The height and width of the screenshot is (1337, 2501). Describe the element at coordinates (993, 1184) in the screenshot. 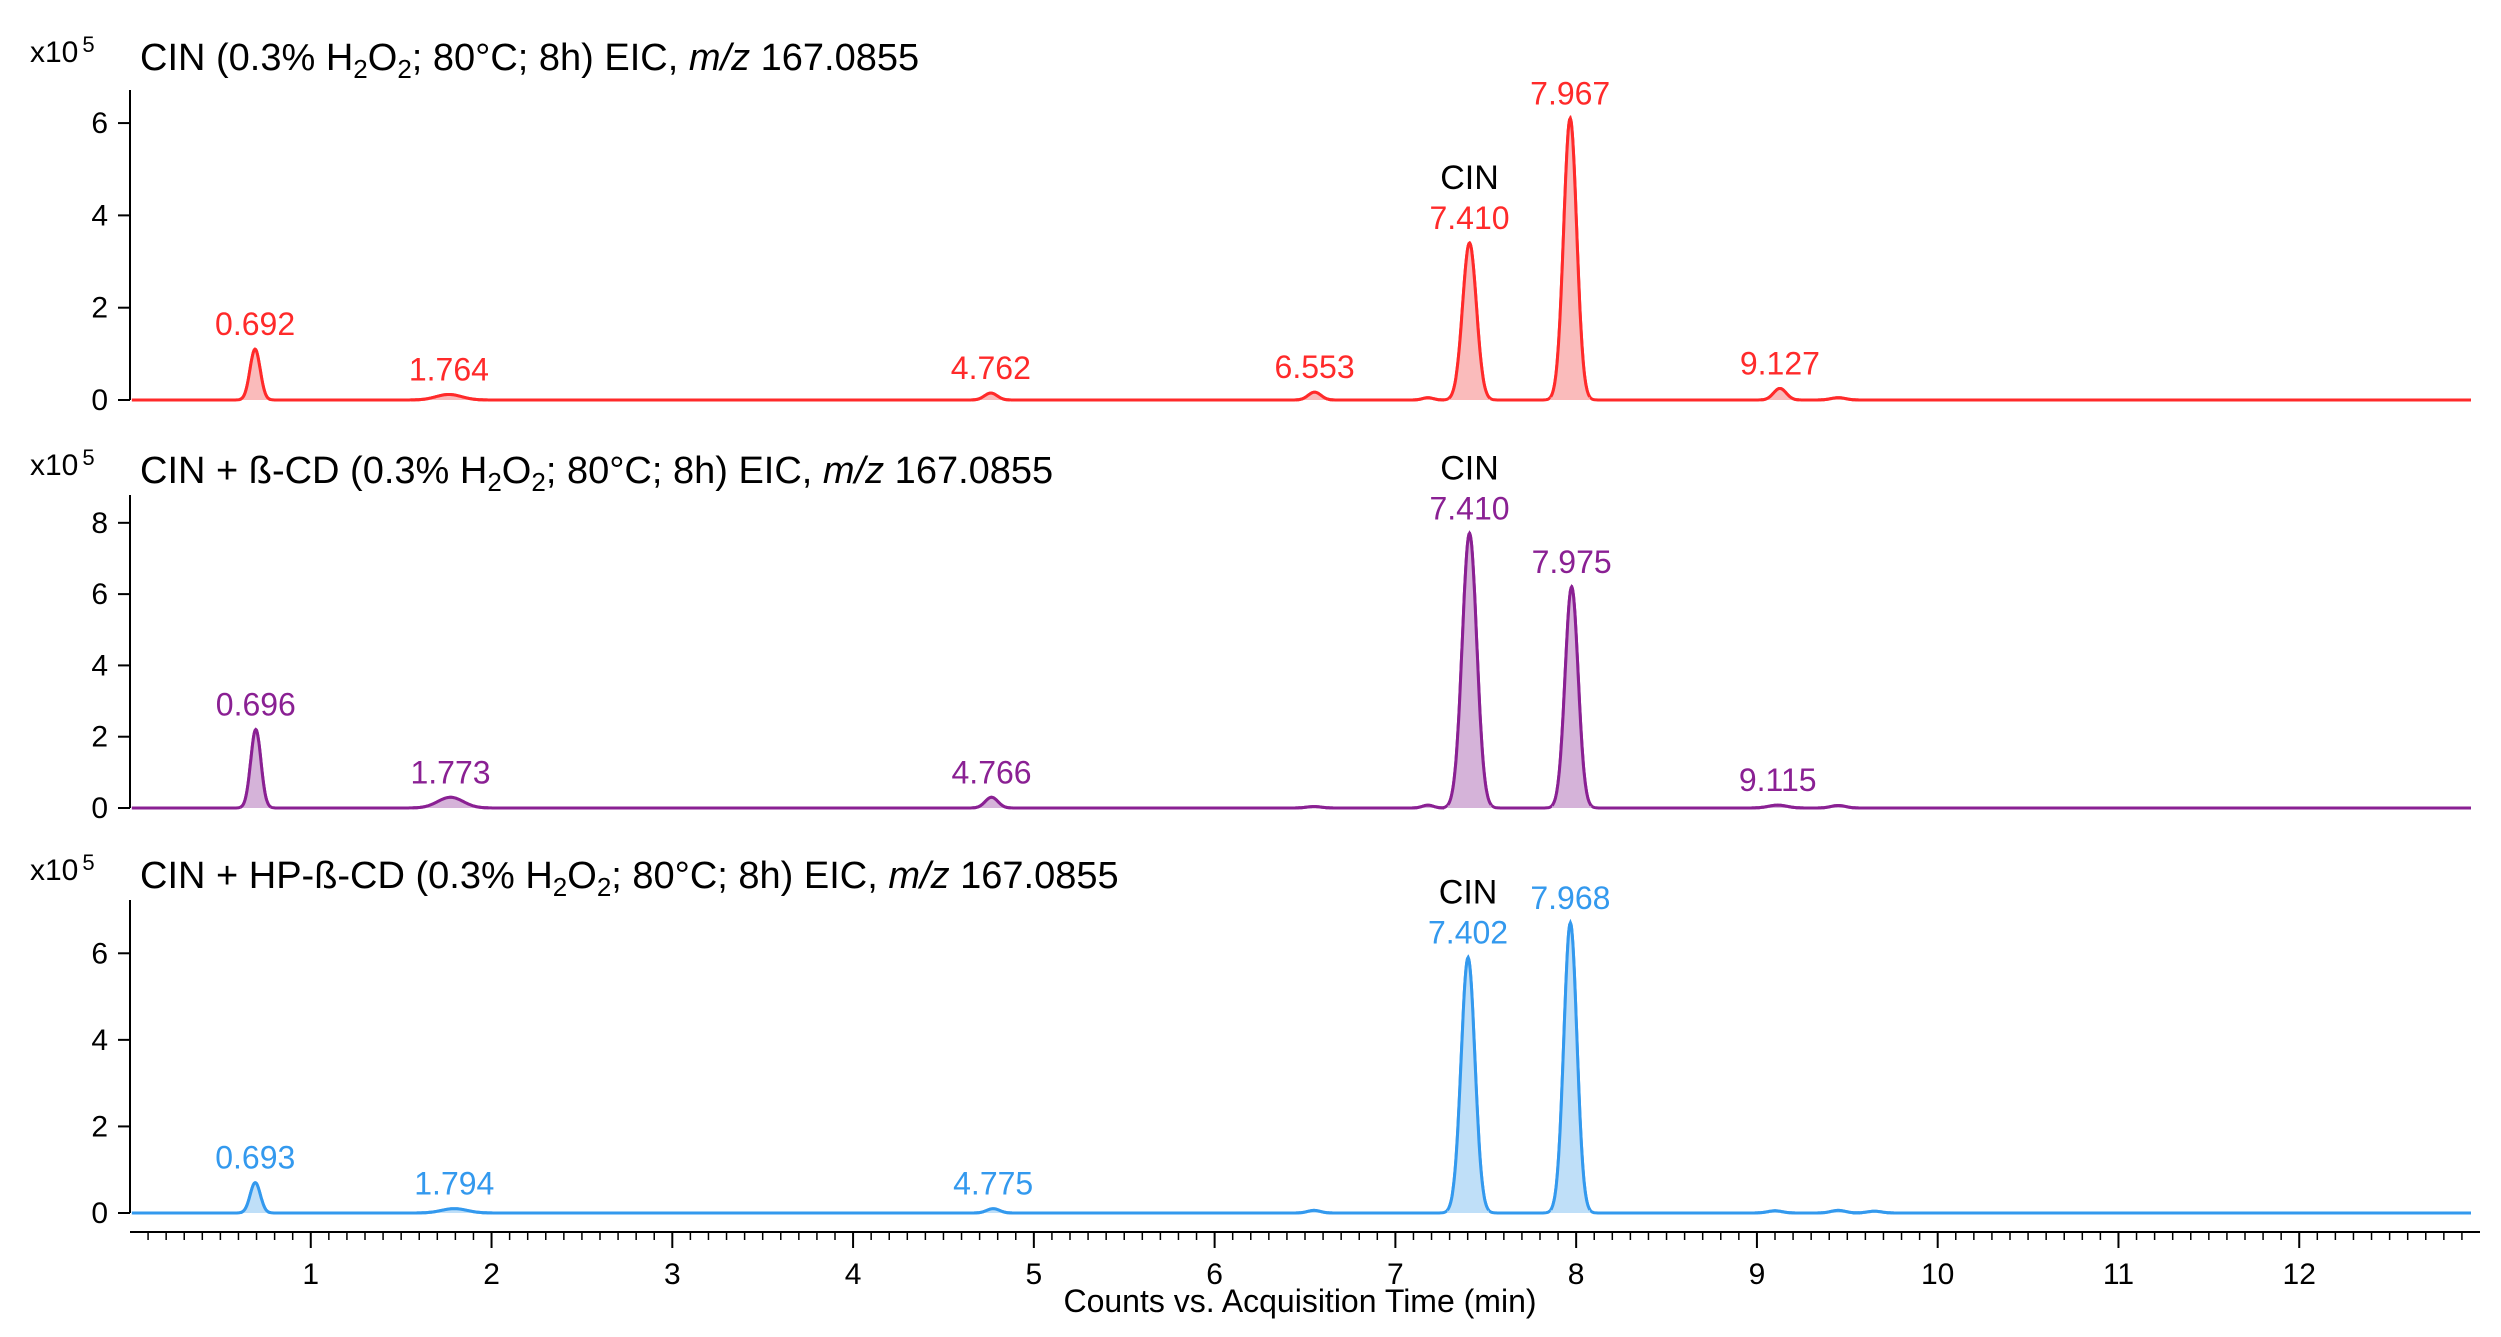

I see `peak-rt-label: 4.775` at that location.